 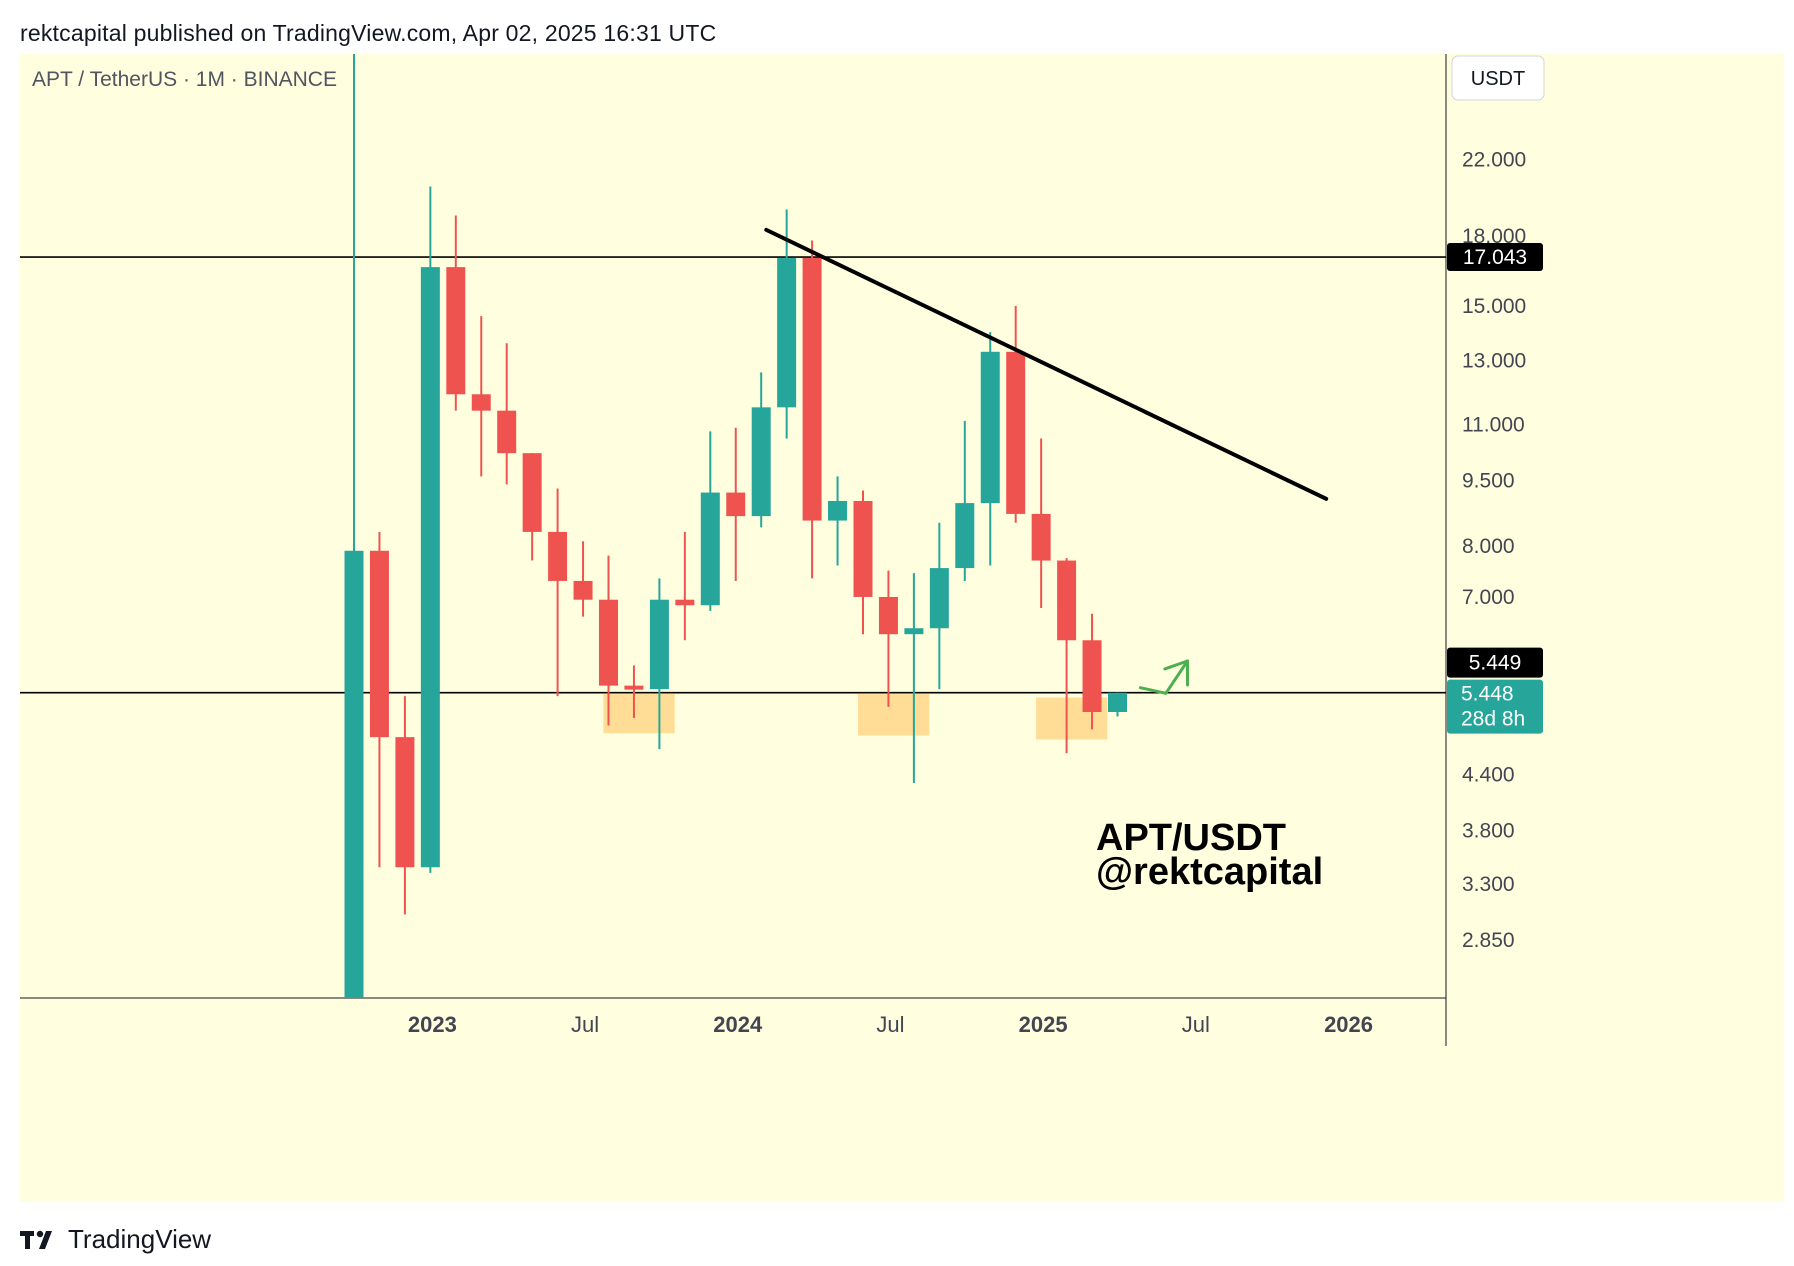 I want to click on x-tick-label: 2025, so click(x=1043, y=1024).